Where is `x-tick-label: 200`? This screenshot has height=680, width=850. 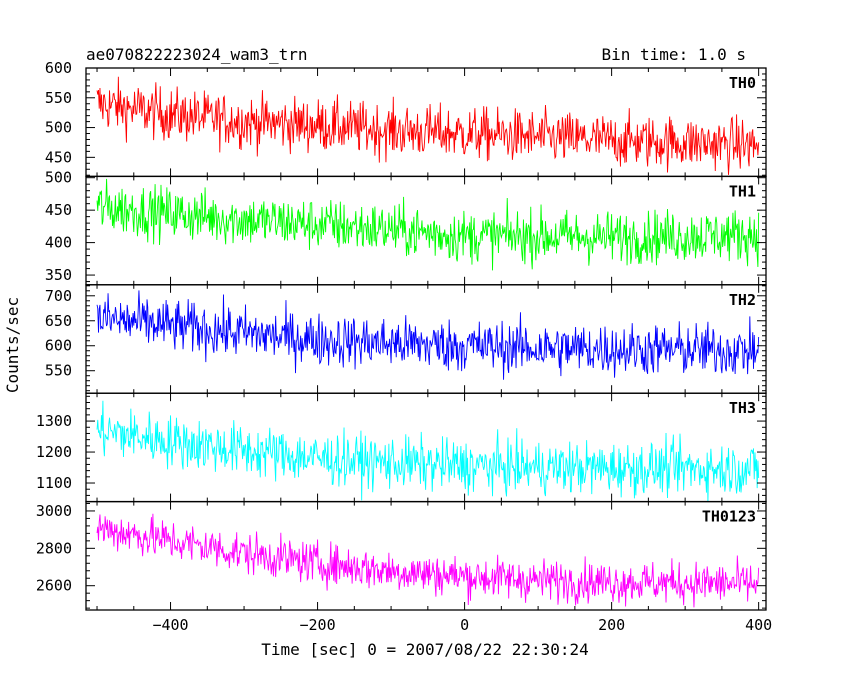 x-tick-label: 200 is located at coordinates (611, 625).